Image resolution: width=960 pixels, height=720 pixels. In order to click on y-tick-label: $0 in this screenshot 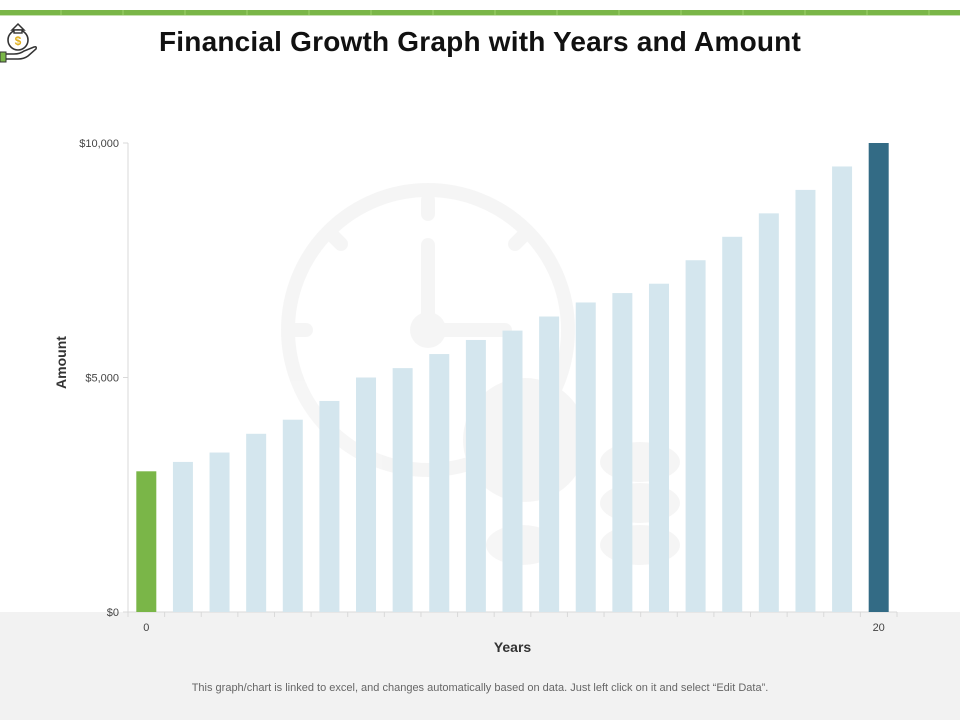, I will do `click(113, 613)`.